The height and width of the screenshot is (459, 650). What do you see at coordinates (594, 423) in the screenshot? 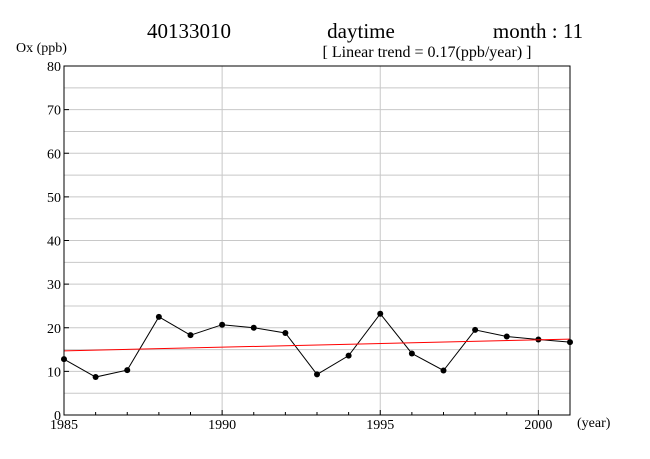
I see `x-axis-label: (year)` at bounding box center [594, 423].